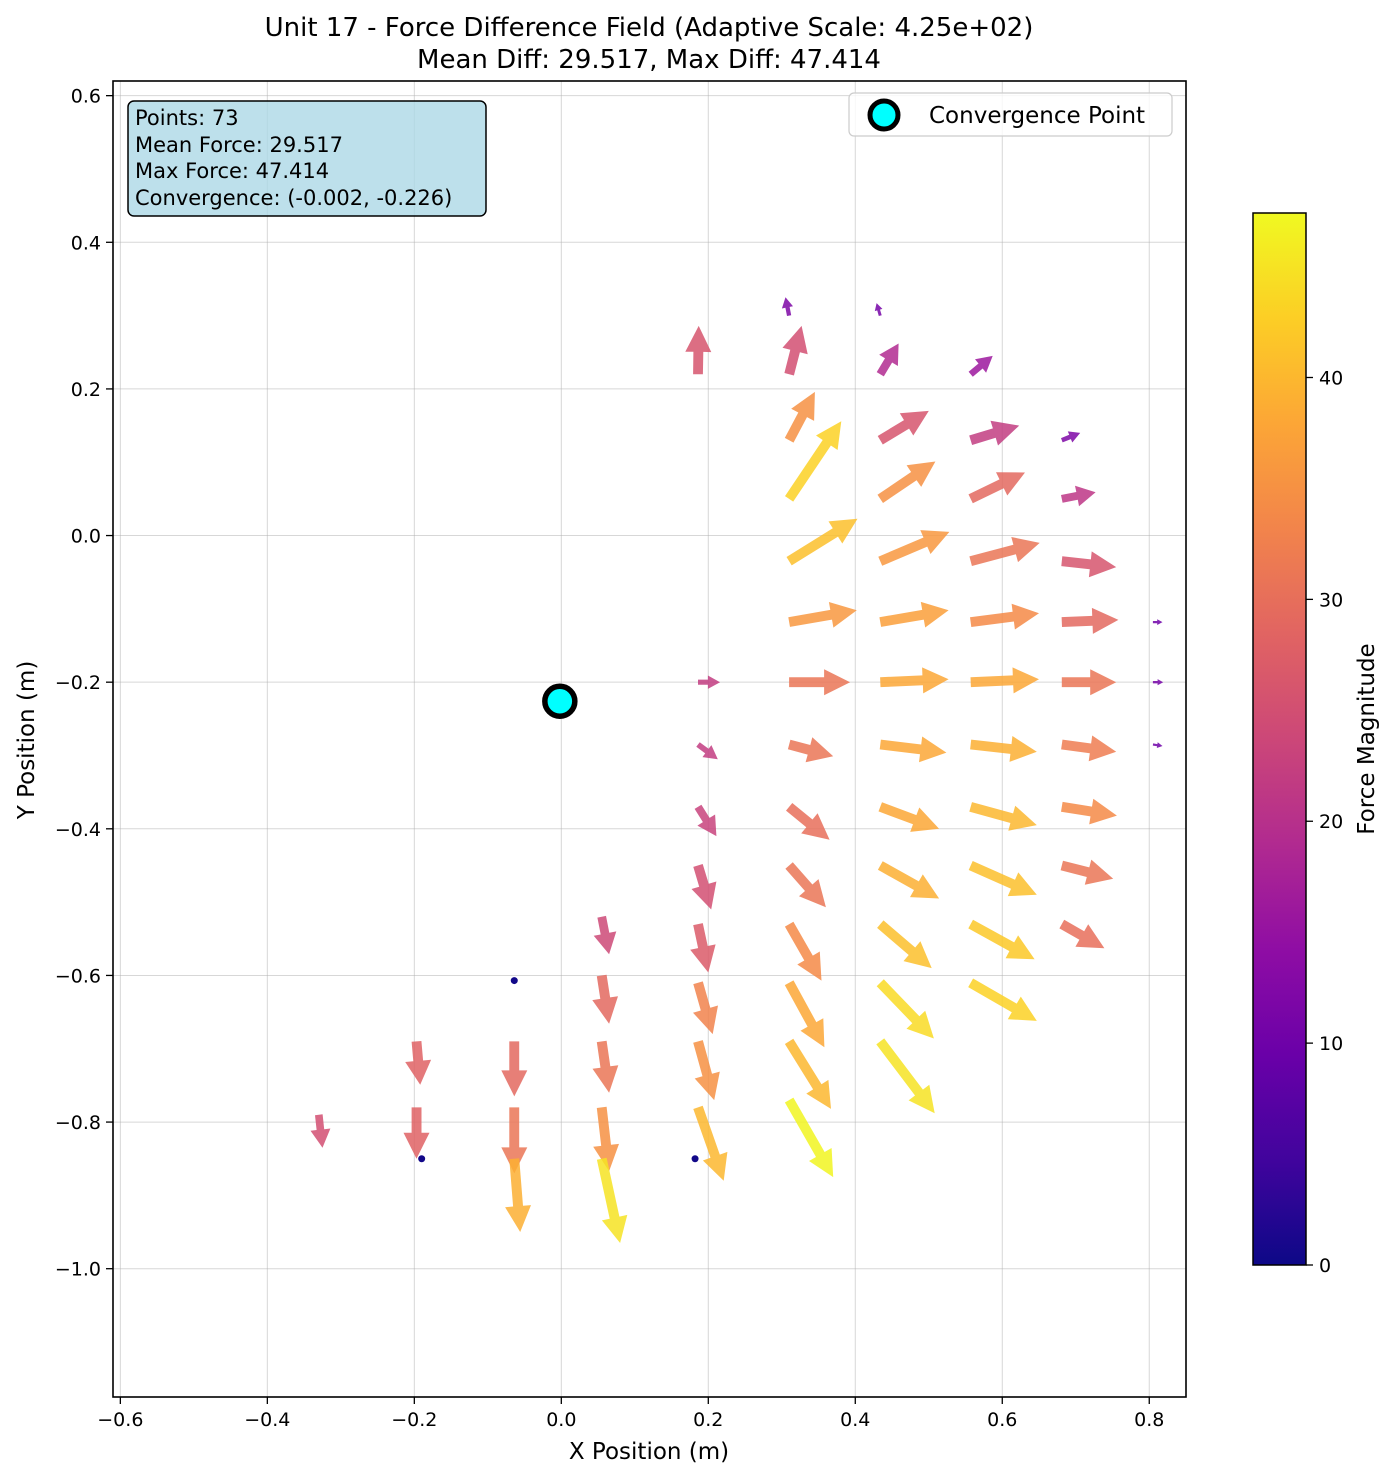 This screenshot has width=1394, height=1479. What do you see at coordinates (239, 145) in the screenshot?
I see `info-mean-force: Mean Force: 29.517` at bounding box center [239, 145].